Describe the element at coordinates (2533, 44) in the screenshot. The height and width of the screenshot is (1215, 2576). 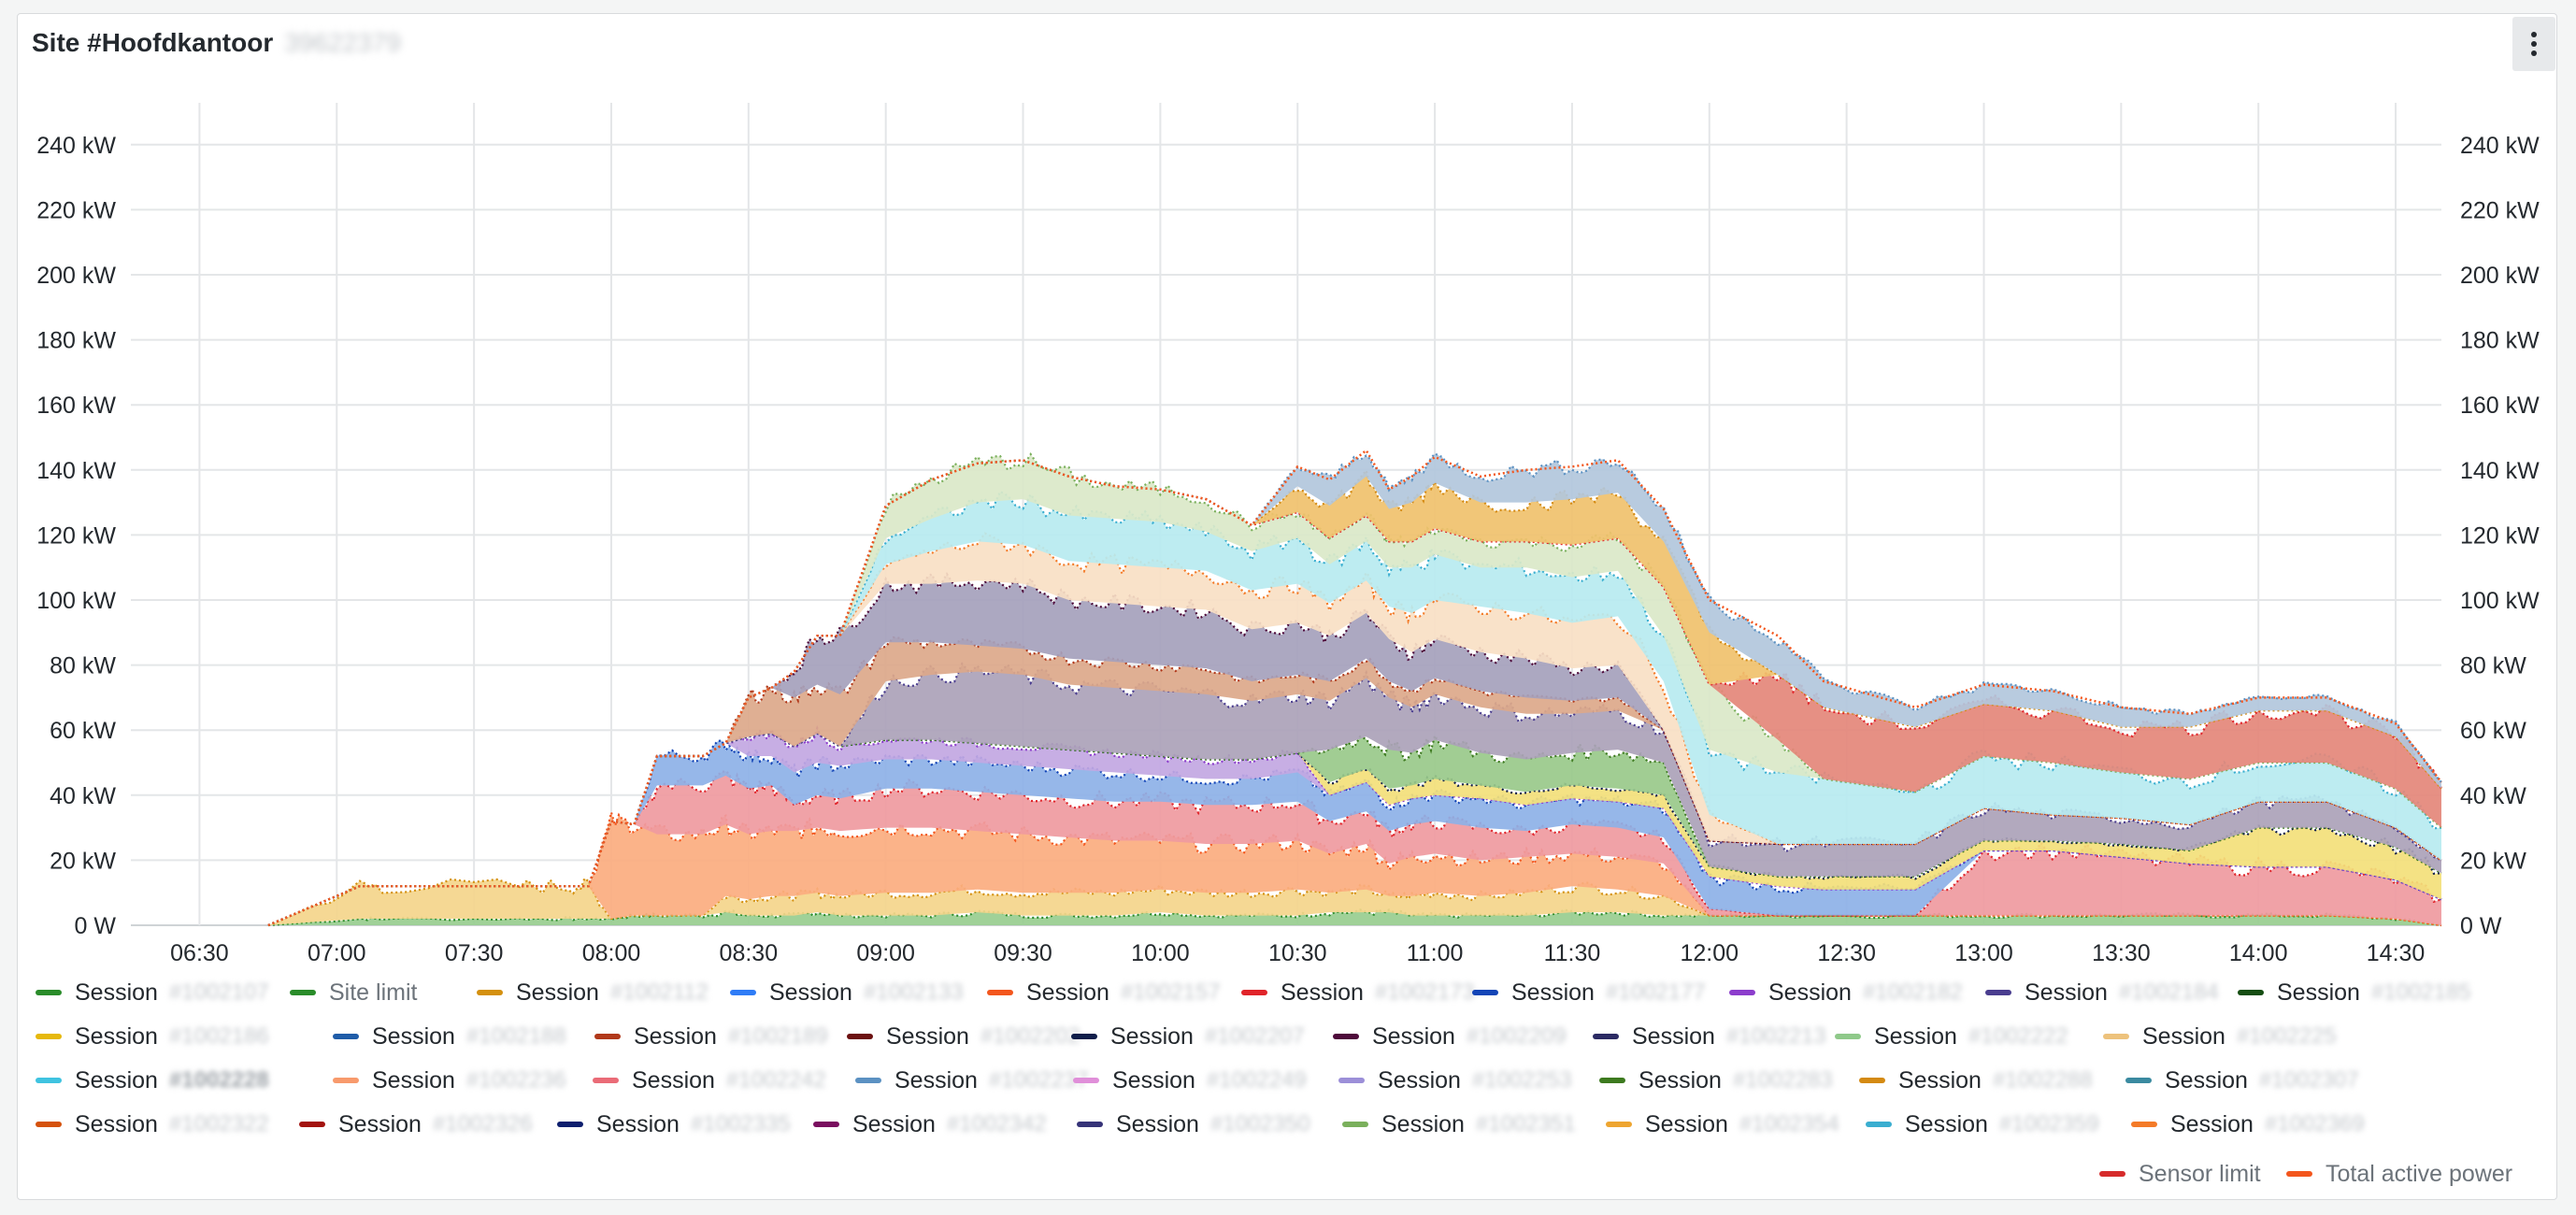
I see `kebab-menu-icon` at that location.